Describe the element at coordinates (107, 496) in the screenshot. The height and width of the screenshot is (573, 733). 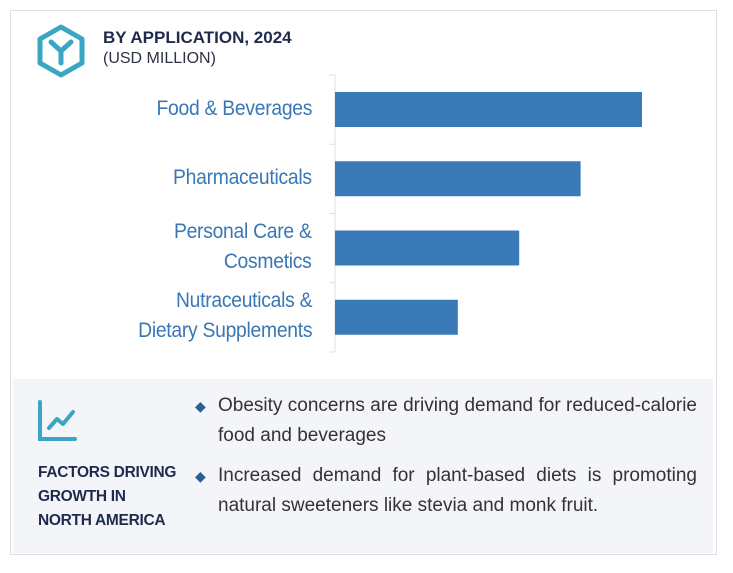
I see `factors-heading: FACTORS DRIVING GROWTH IN NORTH AMERICA` at that location.